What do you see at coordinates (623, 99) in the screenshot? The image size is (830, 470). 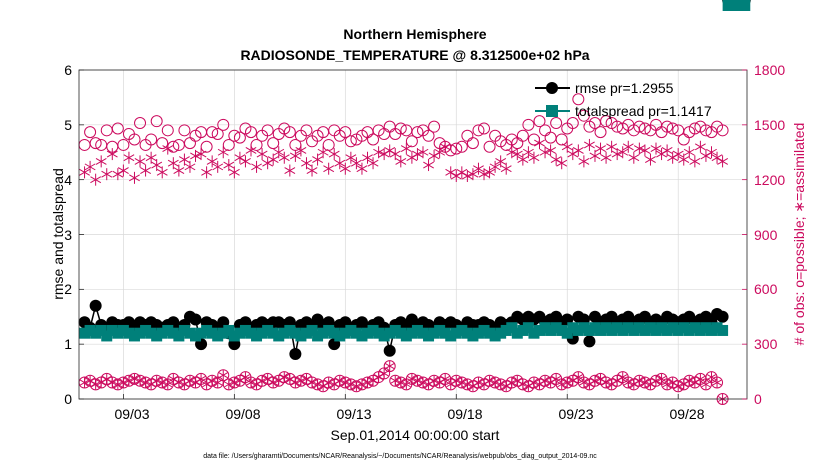 I see `legend: rmse pr=1.2955 totalspread pr=1.1417` at bounding box center [623, 99].